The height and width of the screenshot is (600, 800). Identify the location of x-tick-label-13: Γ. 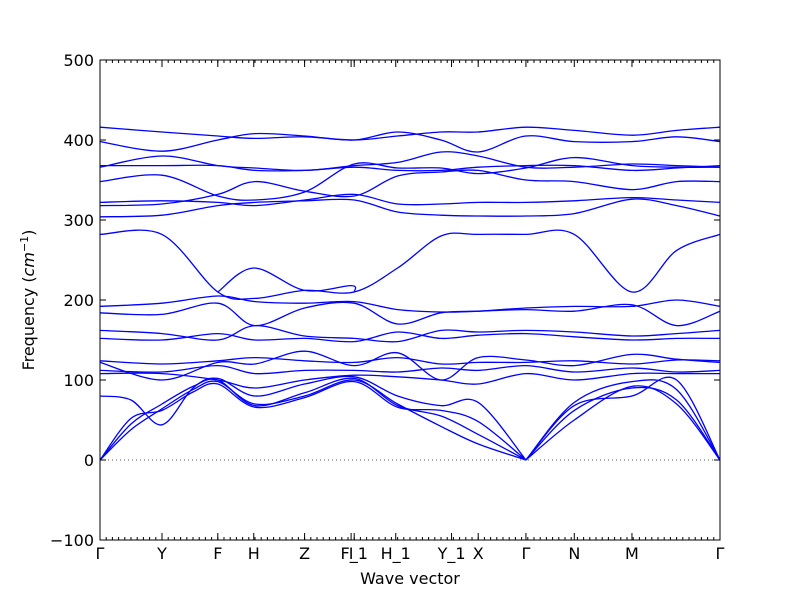
(720, 553).